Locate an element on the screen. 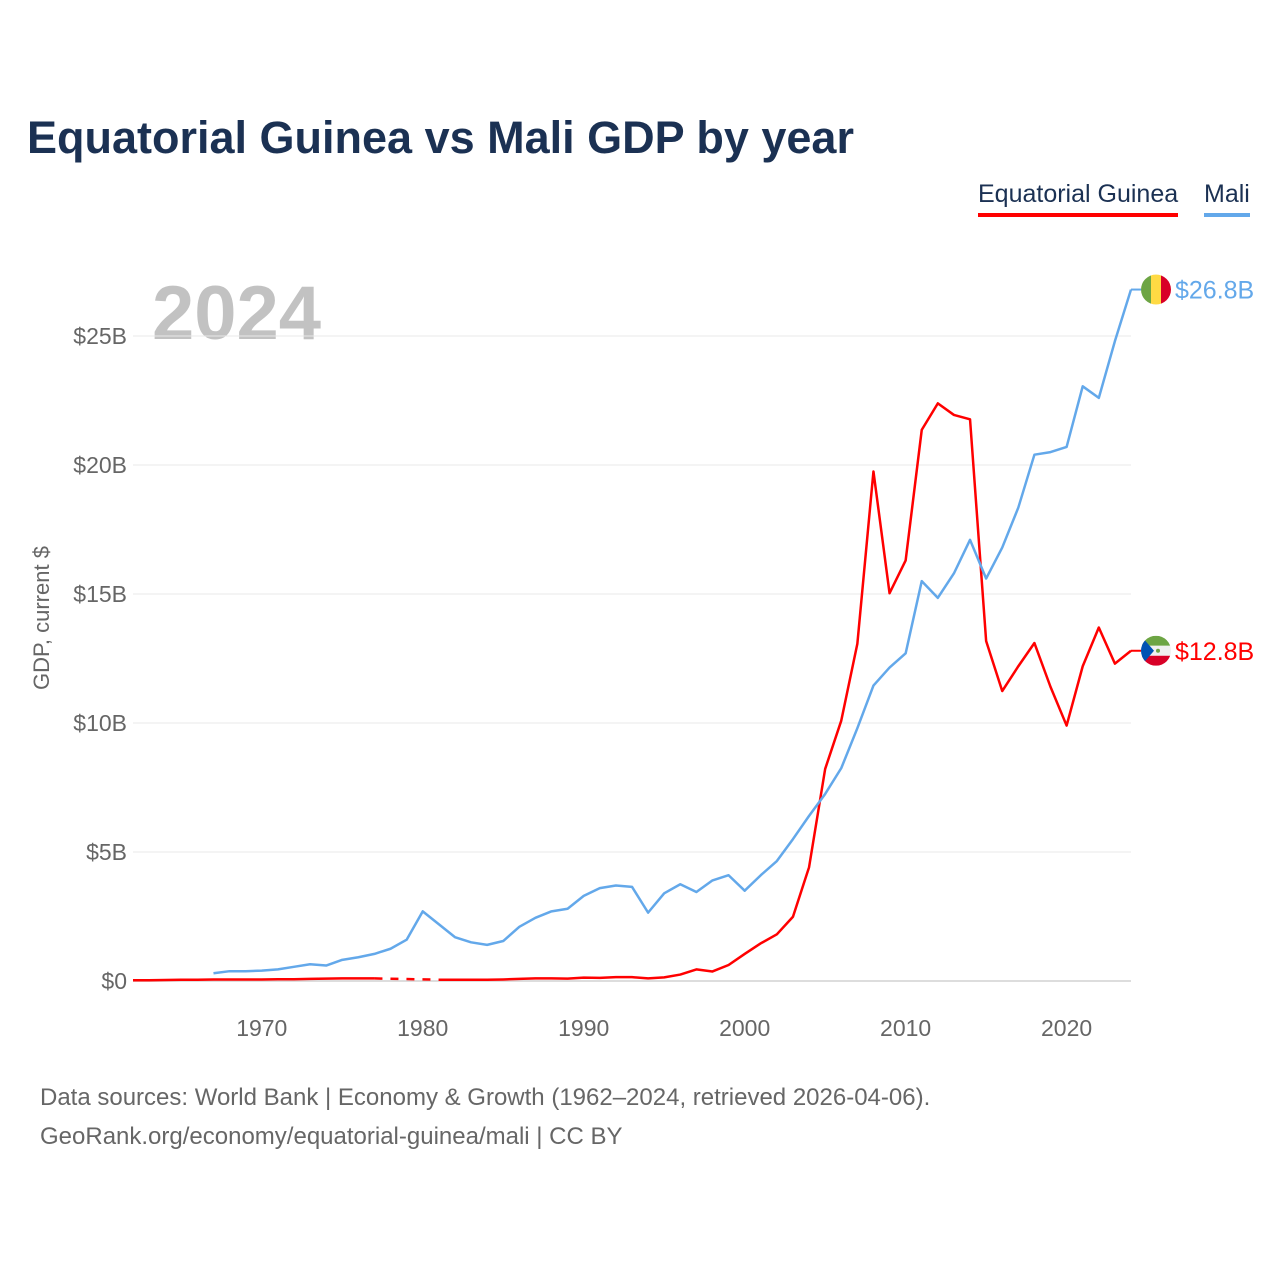 The image size is (1280, 1280). y-tick-label: $20B is located at coordinates (100, 465).